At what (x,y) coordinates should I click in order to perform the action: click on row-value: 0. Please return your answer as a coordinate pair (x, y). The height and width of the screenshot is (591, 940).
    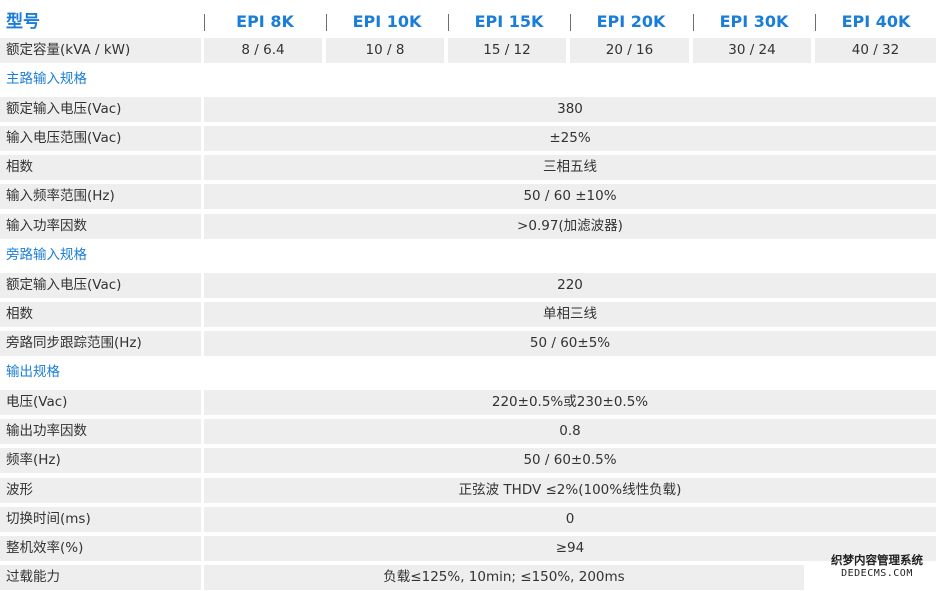
    Looking at the image, I should click on (570, 519).